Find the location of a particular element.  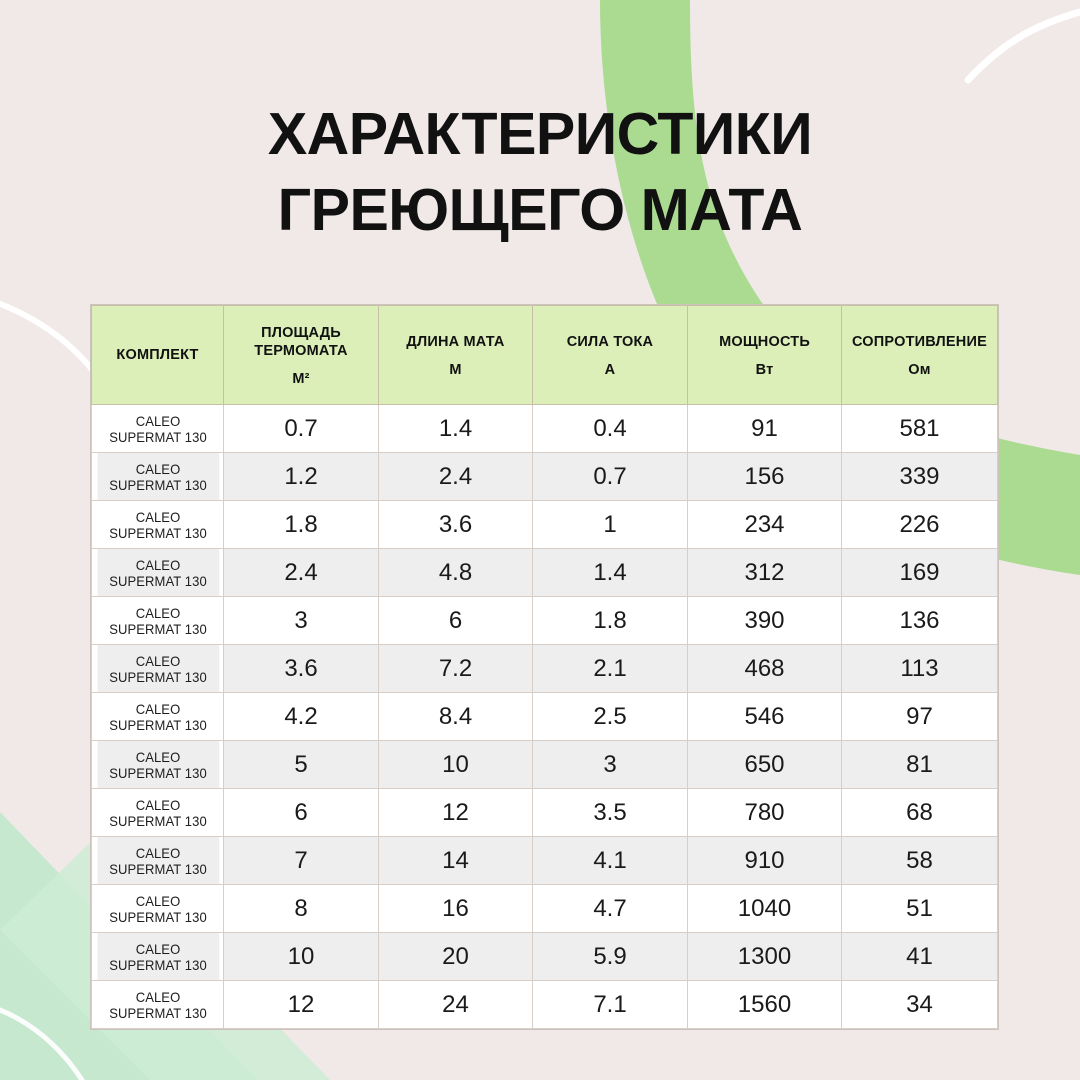

cell-power: 910 is located at coordinates (764, 860).